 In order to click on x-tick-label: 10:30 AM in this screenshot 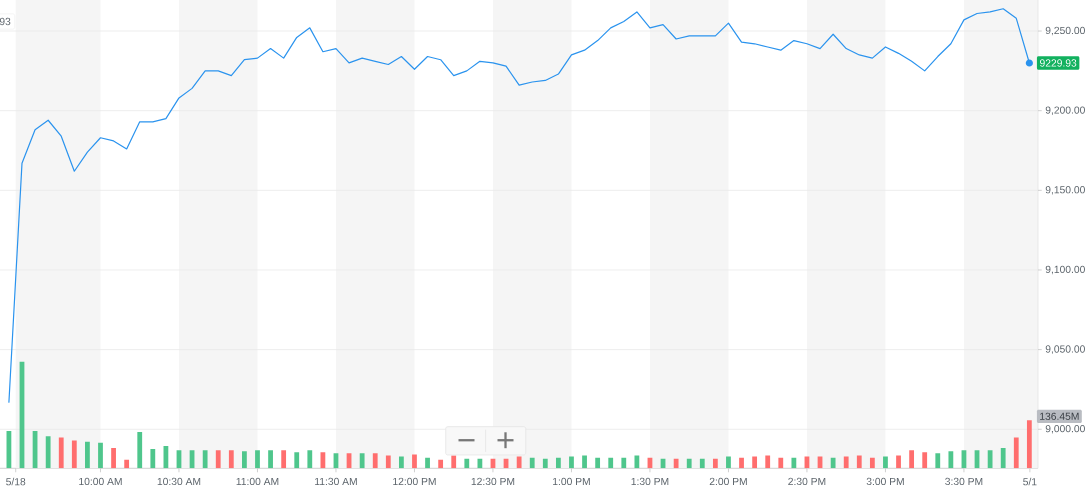, I will do `click(179, 481)`.